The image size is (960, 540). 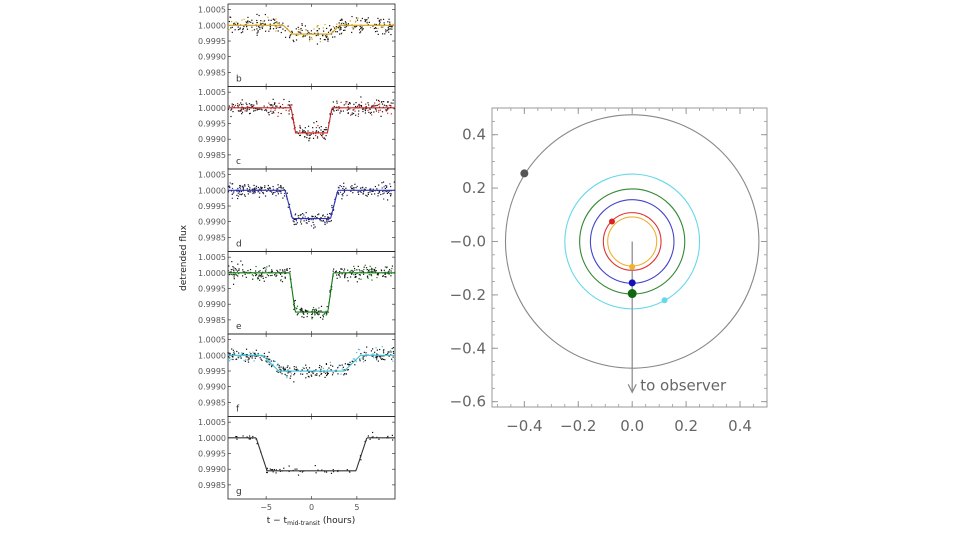 What do you see at coordinates (212, 155) in the screenshot?
I see `y-tick-label: 0.9985` at bounding box center [212, 155].